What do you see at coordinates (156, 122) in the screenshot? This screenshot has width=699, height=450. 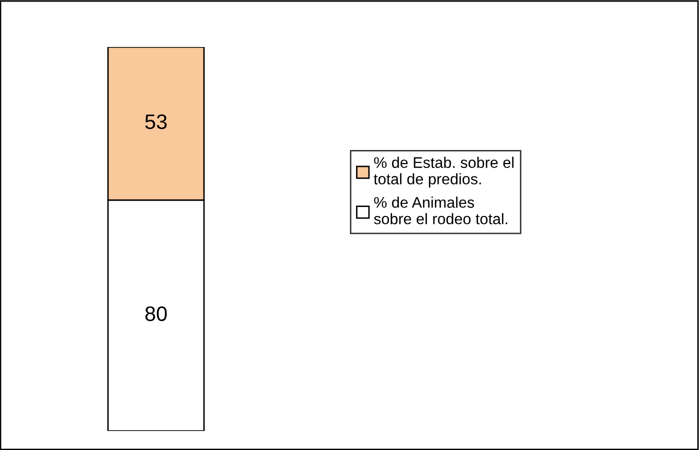 I see `data-label: 53` at bounding box center [156, 122].